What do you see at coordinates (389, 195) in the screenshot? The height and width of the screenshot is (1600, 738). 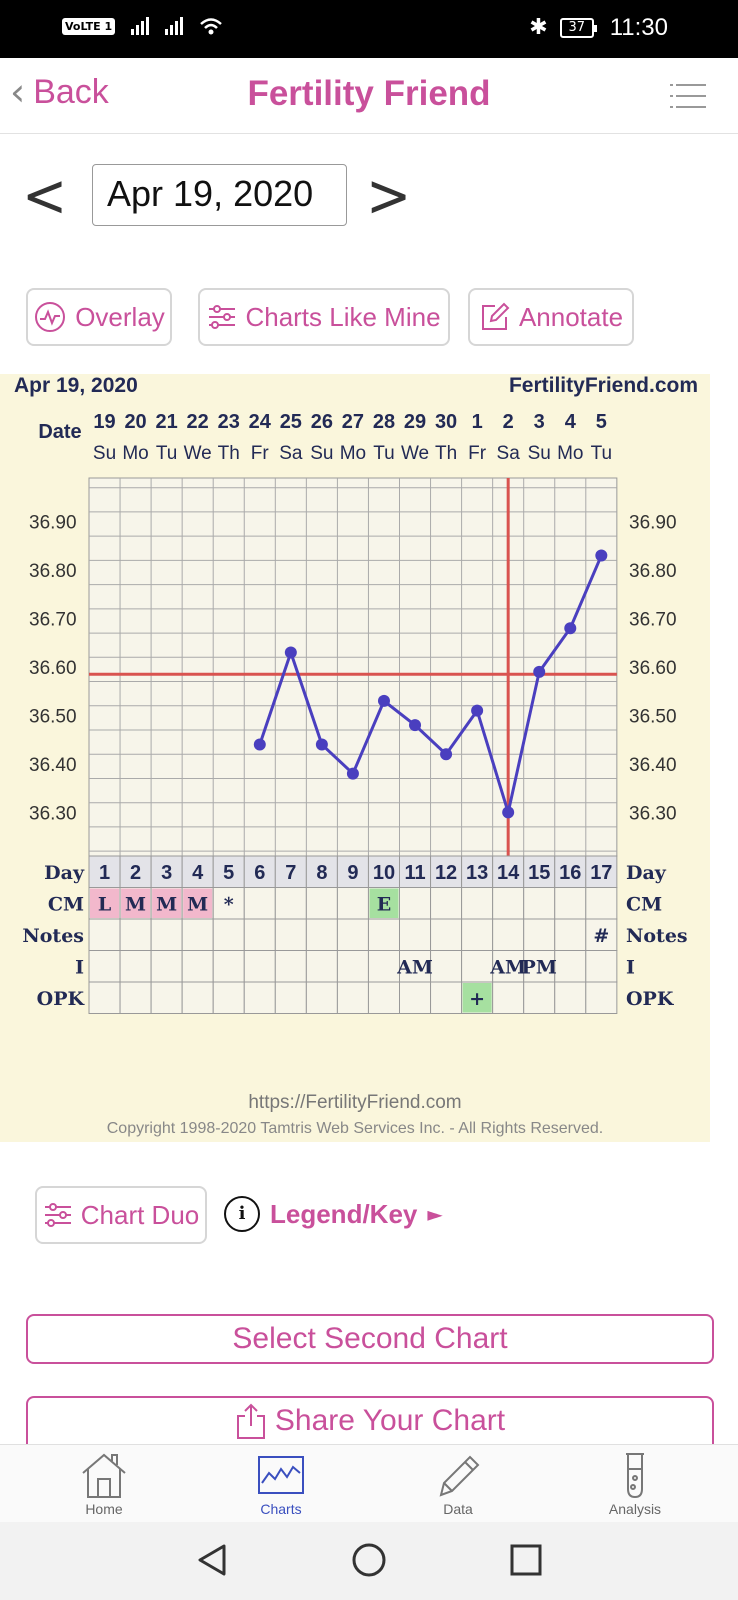 I see `next-date-button: >` at bounding box center [389, 195].